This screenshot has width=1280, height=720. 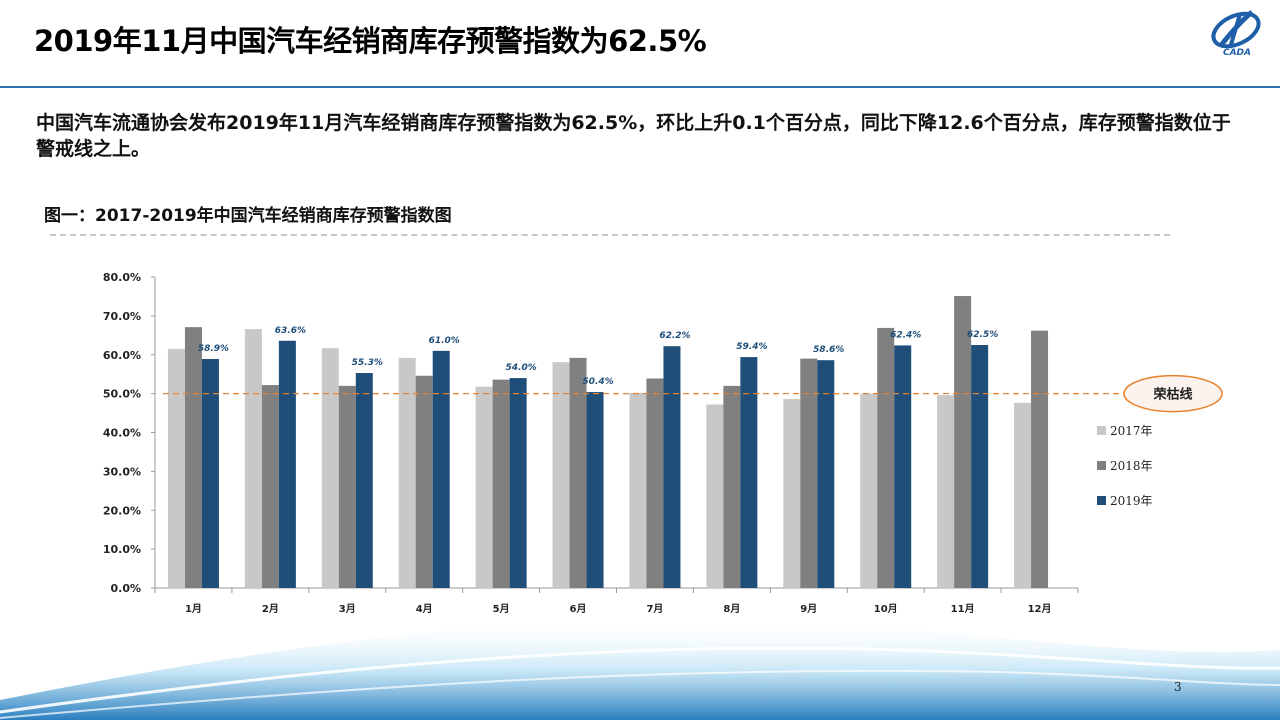 I want to click on x-tick-label: 7月, so click(x=654, y=609).